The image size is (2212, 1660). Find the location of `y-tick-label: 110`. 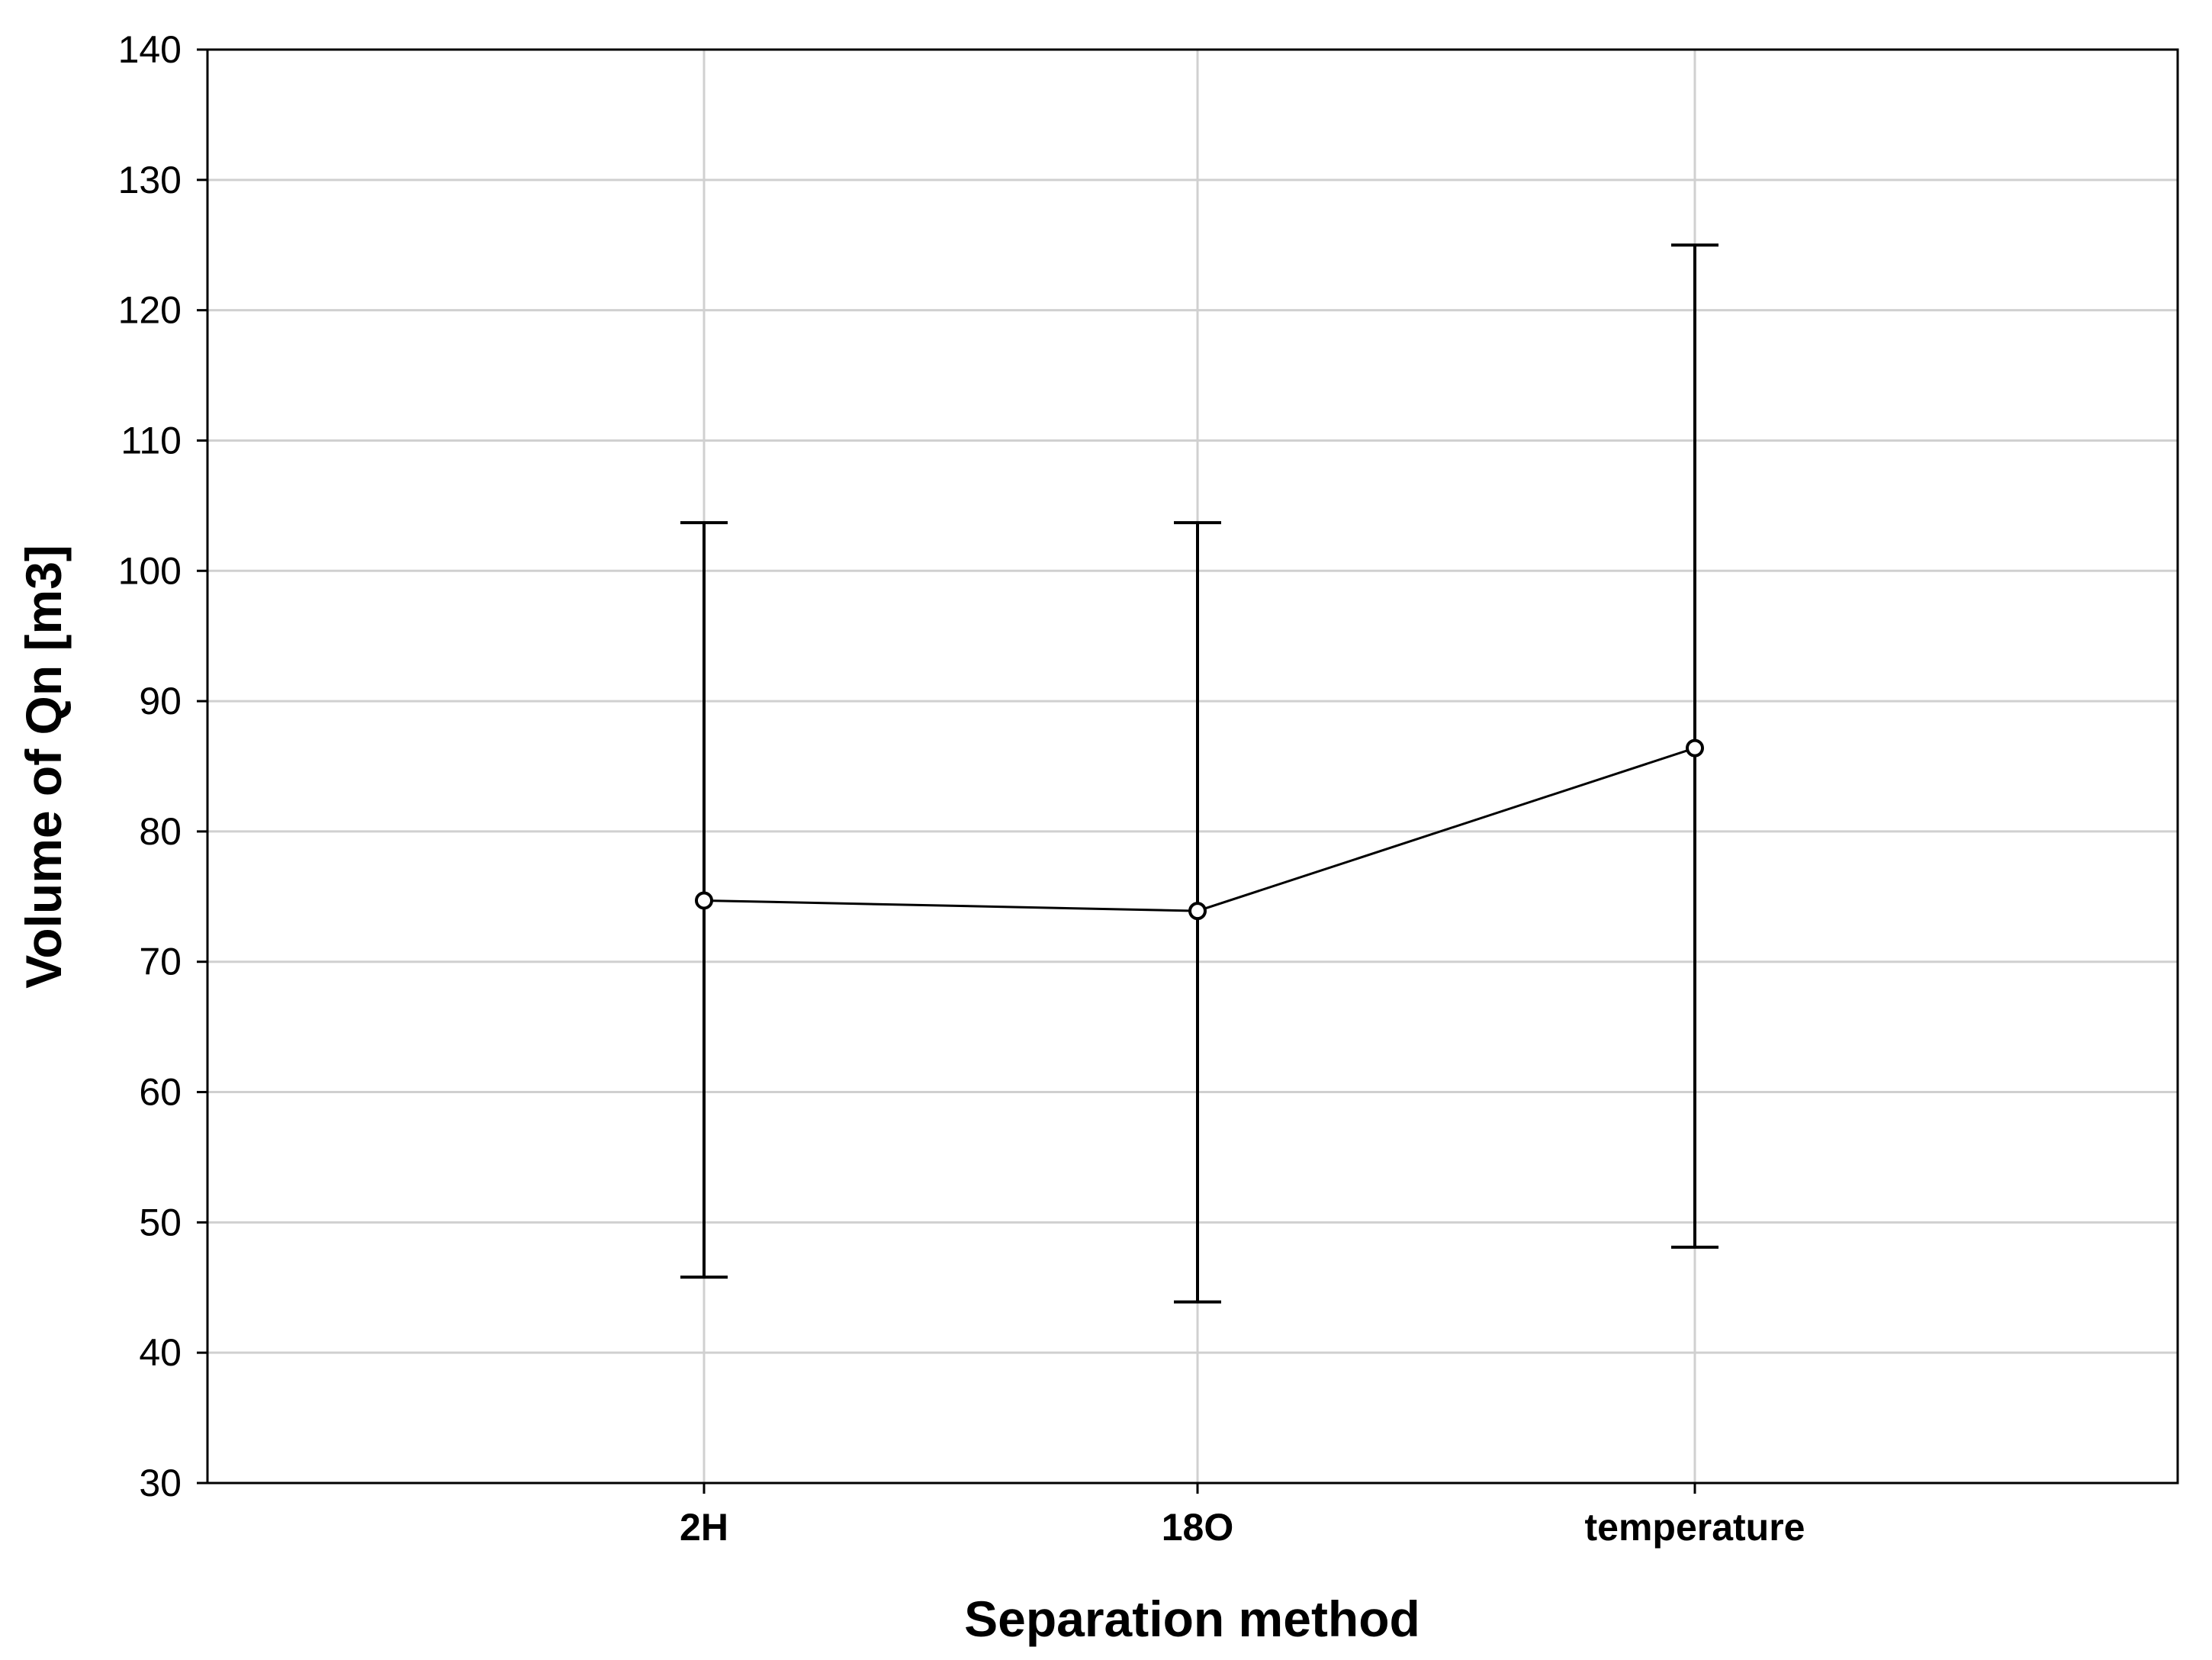

y-tick-label: 110 is located at coordinates (151, 440).